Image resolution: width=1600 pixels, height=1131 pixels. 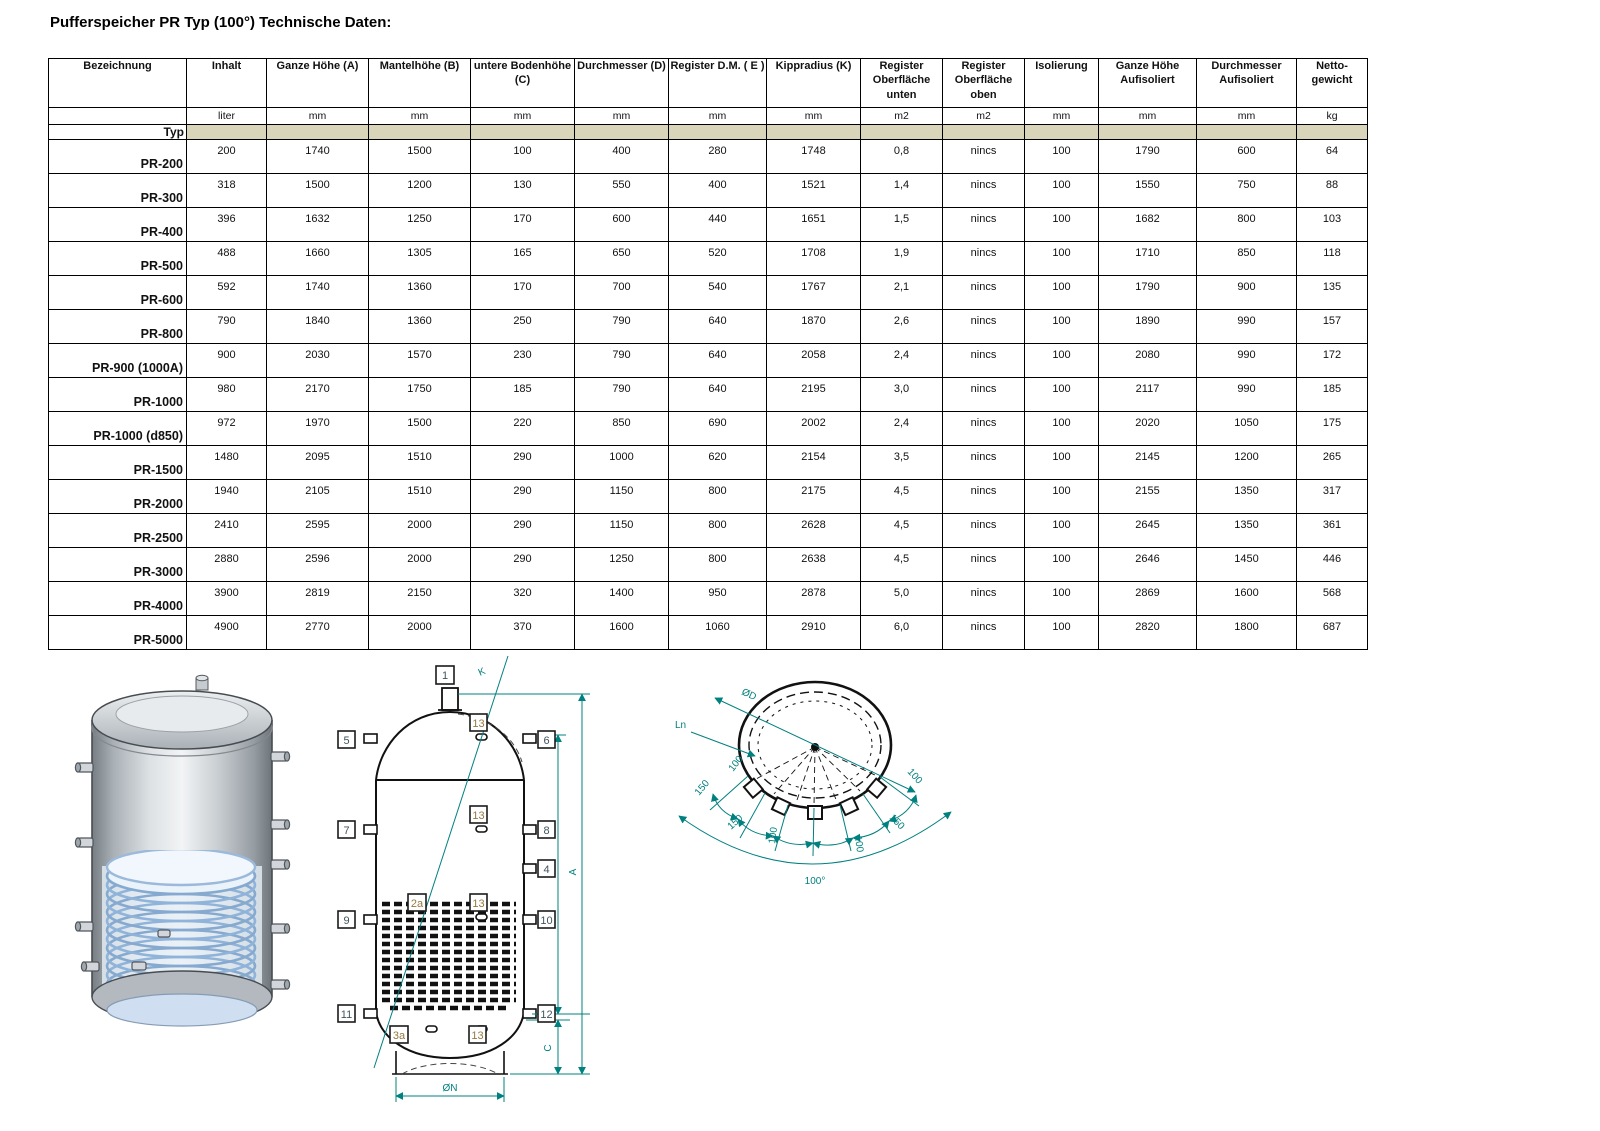 What do you see at coordinates (226, 224) in the screenshot?
I see `cell-value: 396` at bounding box center [226, 224].